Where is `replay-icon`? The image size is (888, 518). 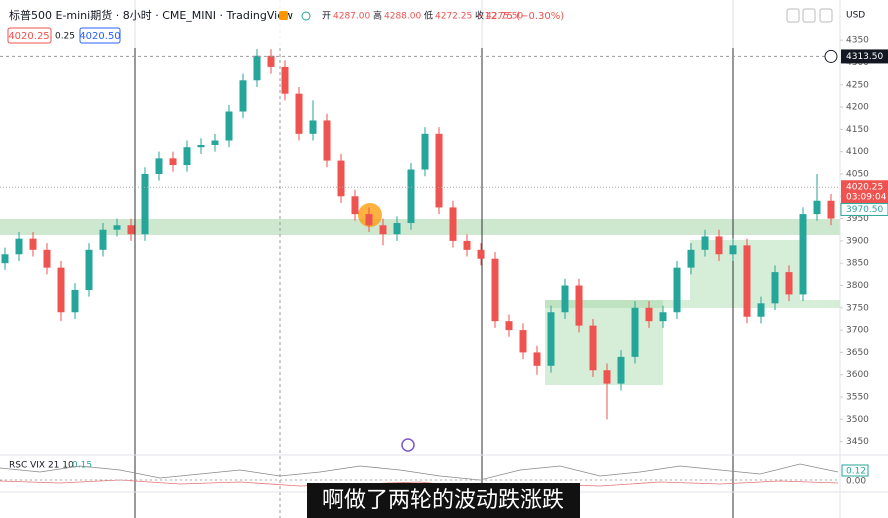
replay-icon is located at coordinates (408, 445).